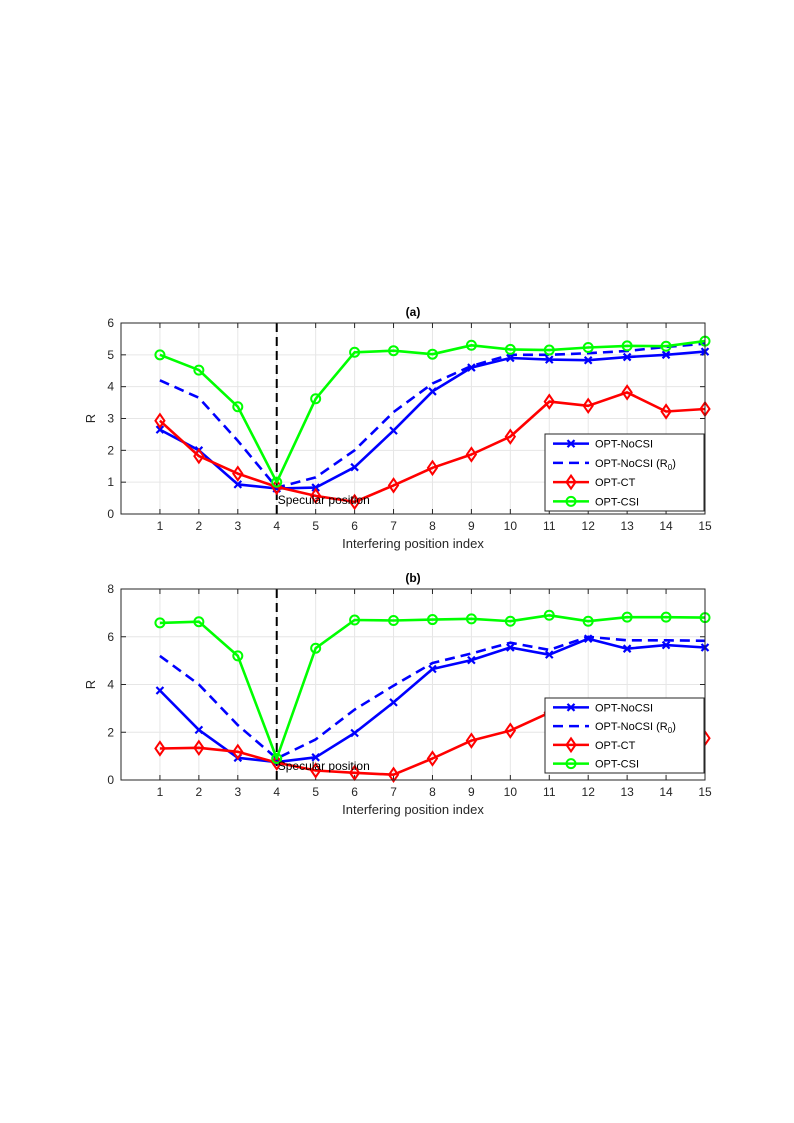  What do you see at coordinates (110, 732) in the screenshot?
I see `y-tick-label: 2` at bounding box center [110, 732].